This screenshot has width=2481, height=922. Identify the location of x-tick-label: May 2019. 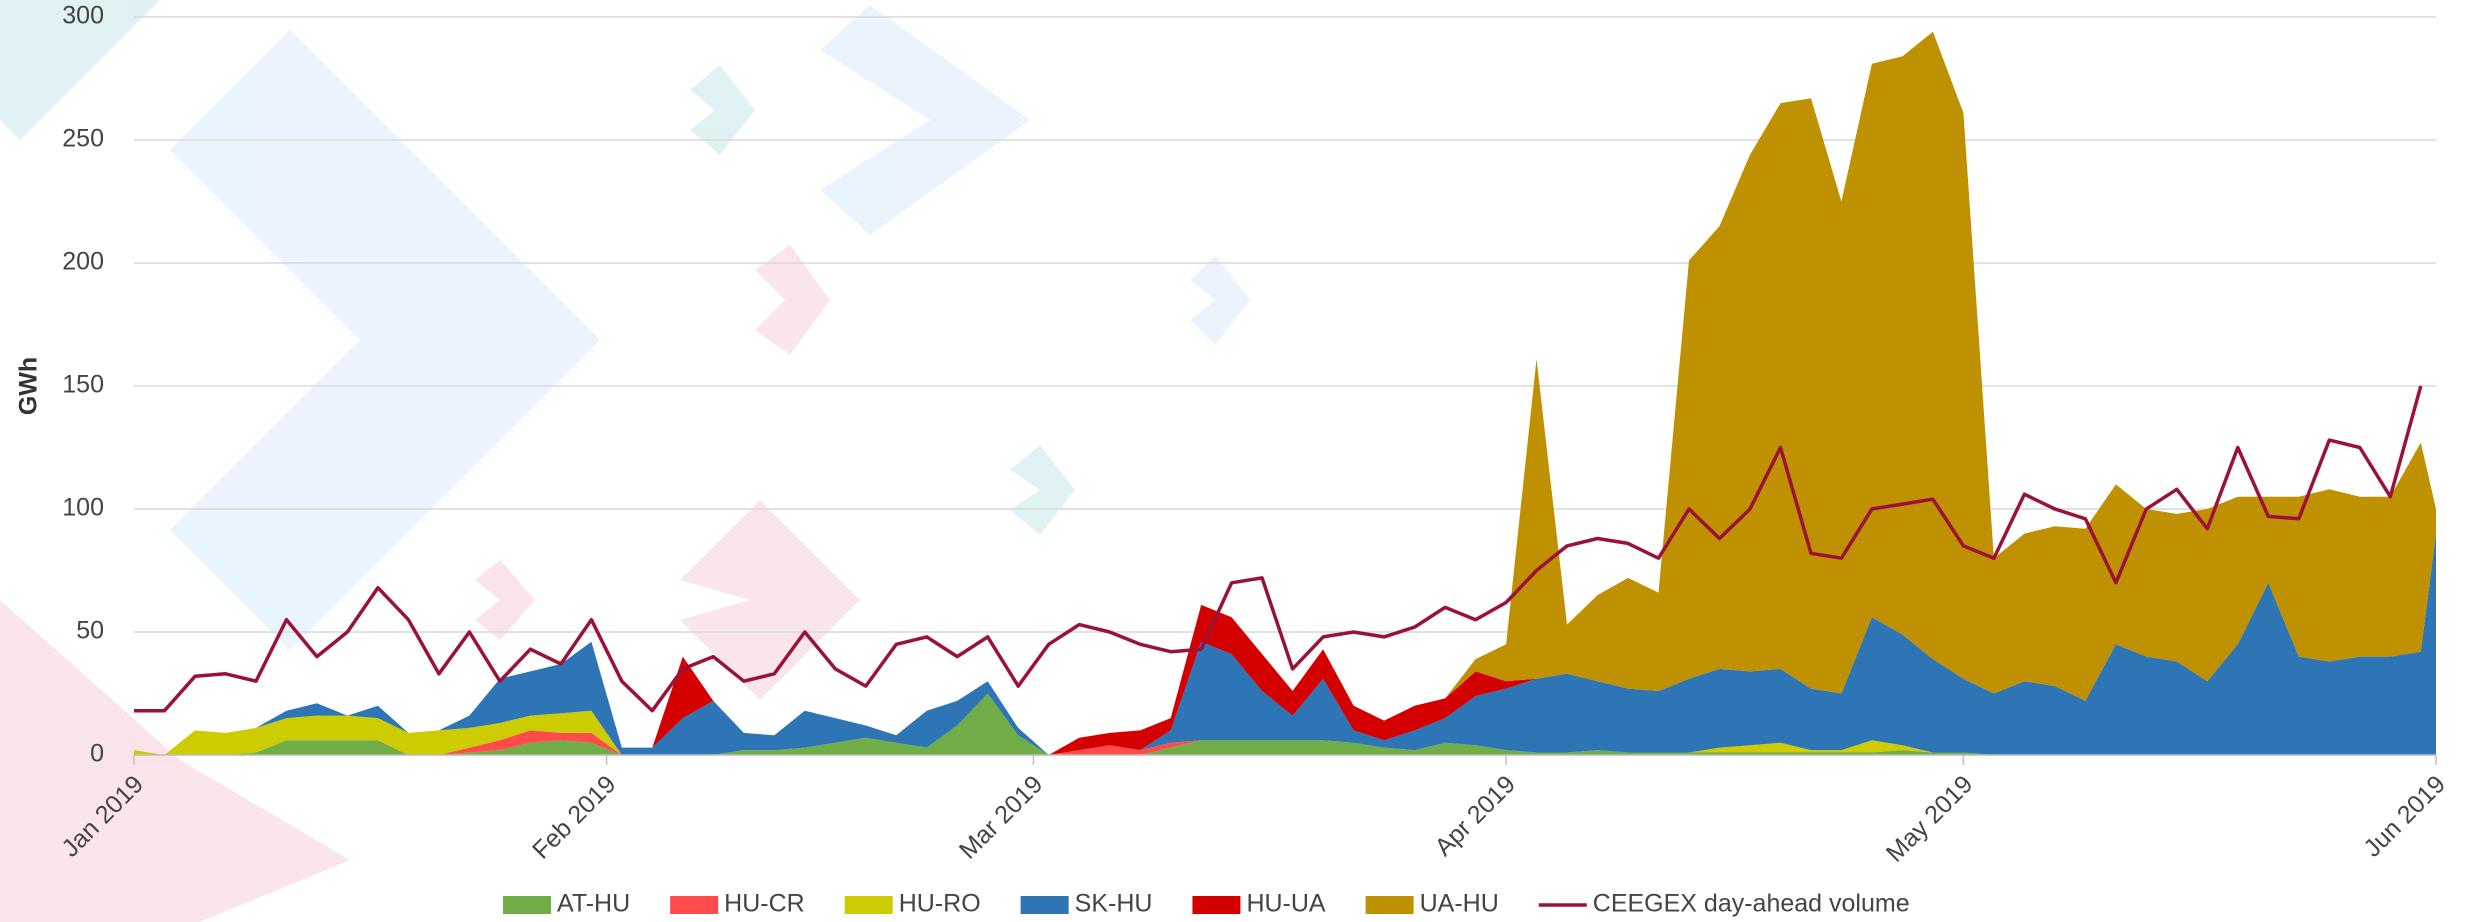
(1929, 818).